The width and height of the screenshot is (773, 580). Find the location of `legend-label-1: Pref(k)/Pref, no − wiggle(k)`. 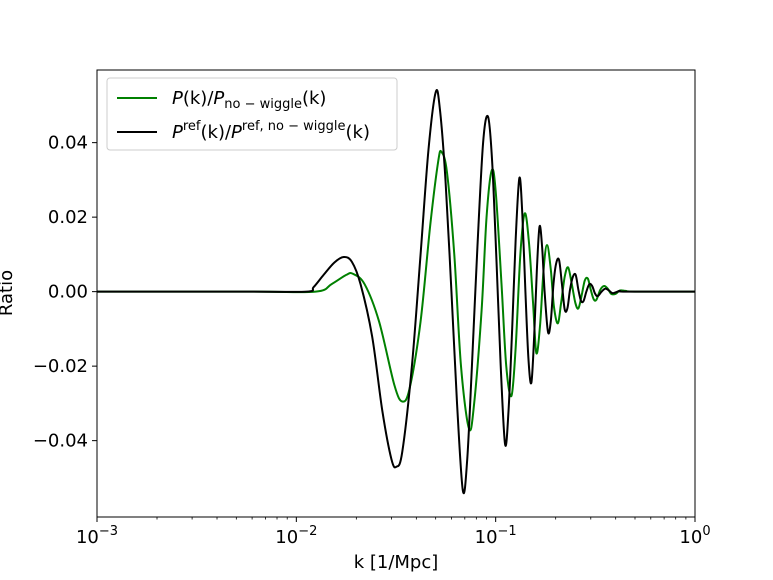

legend-label-1: Pref(k)/Pref, no − wiggle(k) is located at coordinates (271, 131).